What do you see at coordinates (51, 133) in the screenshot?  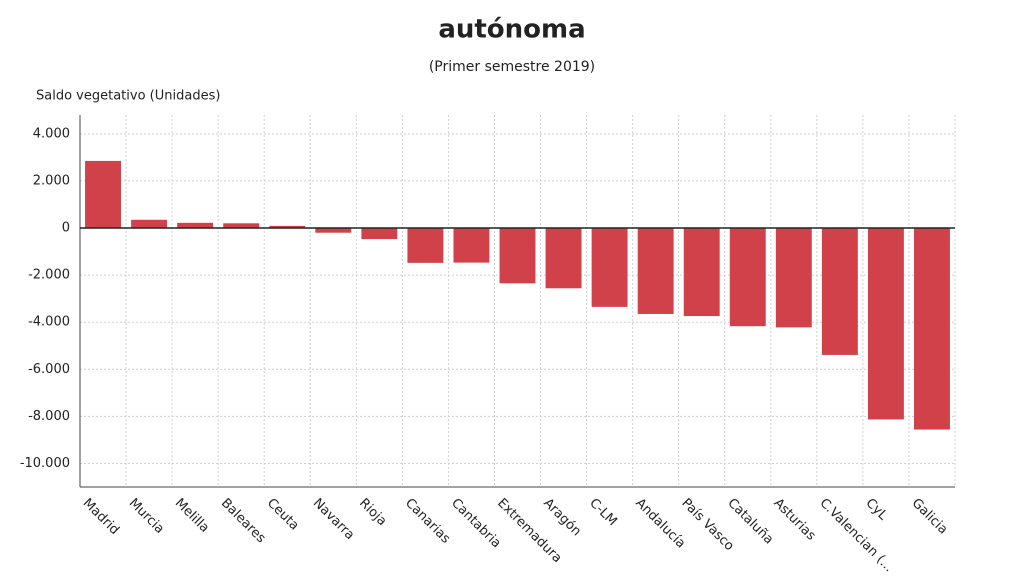 I see `y-tick-label: 4.000` at bounding box center [51, 133].